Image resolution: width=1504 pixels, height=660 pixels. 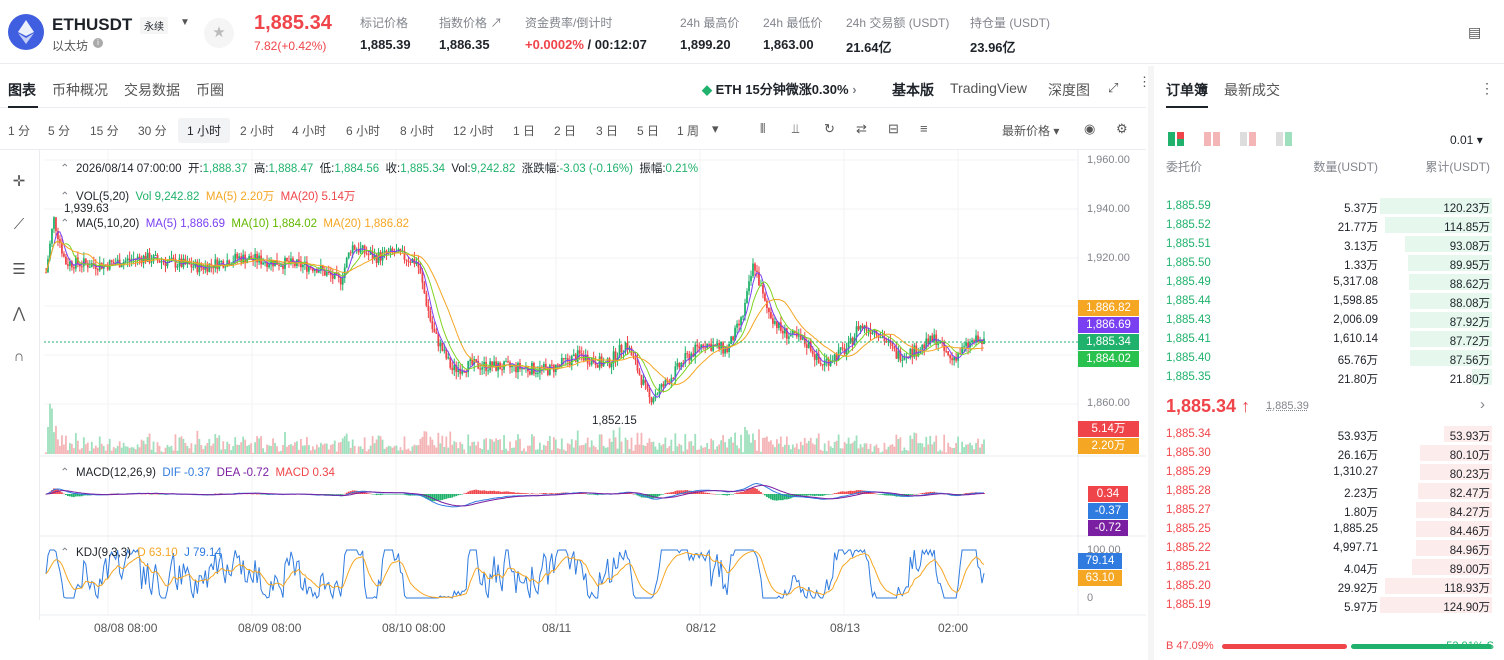 What do you see at coordinates (219, 33) in the screenshot?
I see `favorite-star-icon: ★` at bounding box center [219, 33].